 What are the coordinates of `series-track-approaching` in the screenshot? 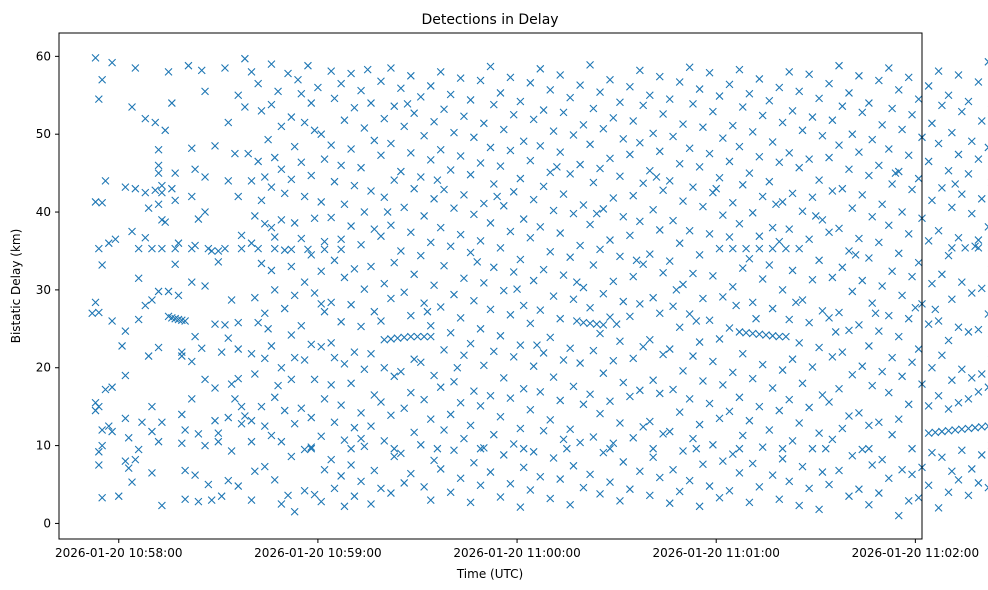 It's located at (956, 430).